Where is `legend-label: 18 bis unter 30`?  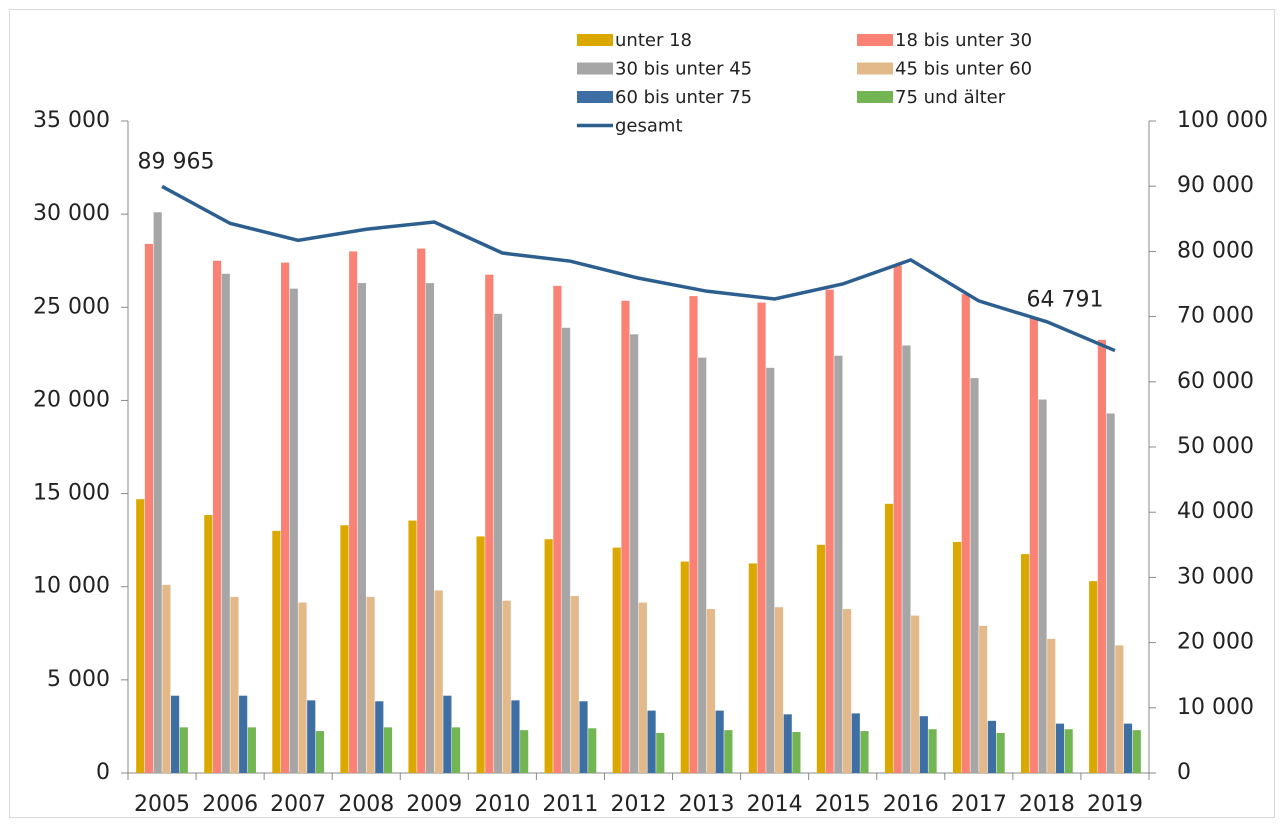 legend-label: 18 bis unter 30 is located at coordinates (963, 40).